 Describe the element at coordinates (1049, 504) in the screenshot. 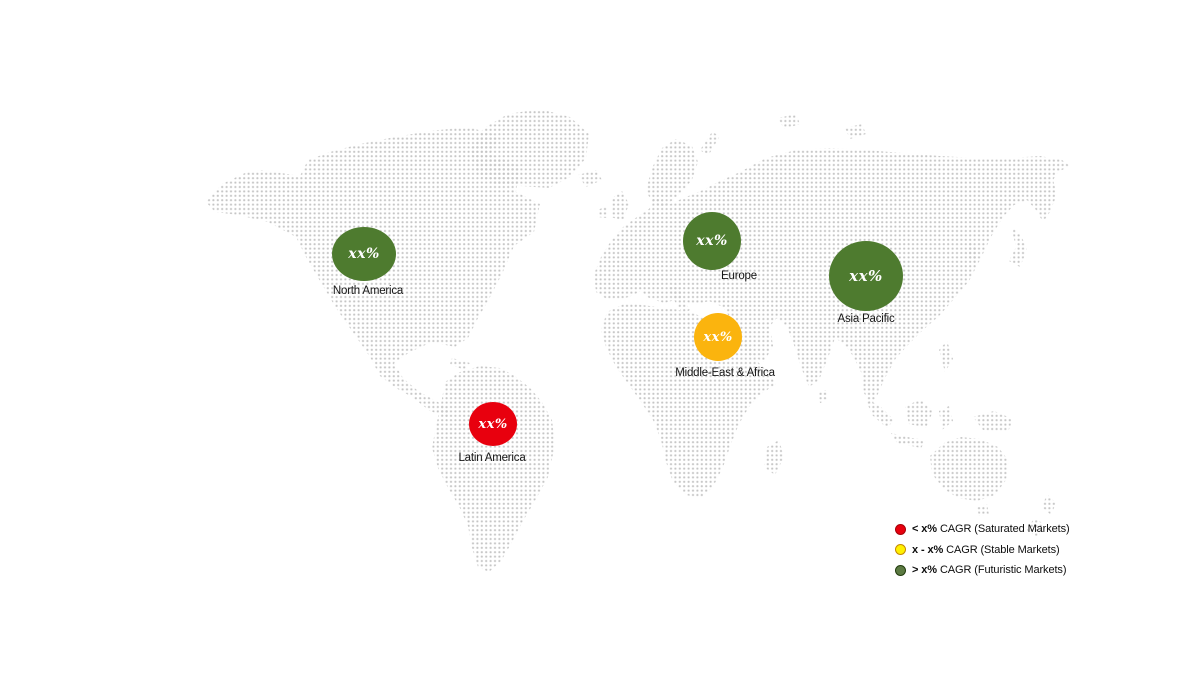

I see `island-new-zealand-north` at that location.